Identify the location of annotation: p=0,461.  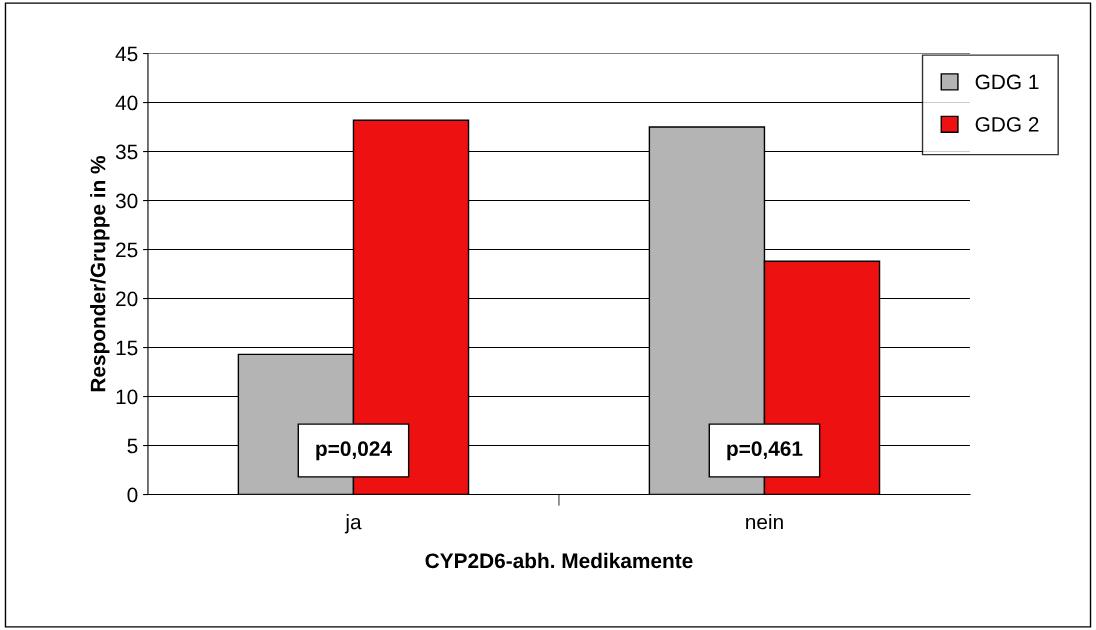
(765, 451).